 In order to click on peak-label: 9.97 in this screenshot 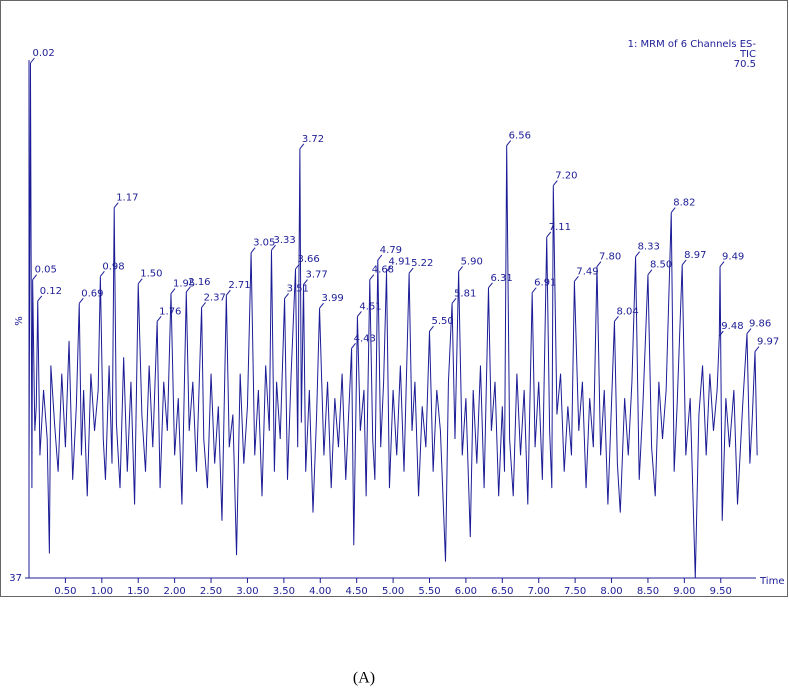, I will do `click(768, 342)`.